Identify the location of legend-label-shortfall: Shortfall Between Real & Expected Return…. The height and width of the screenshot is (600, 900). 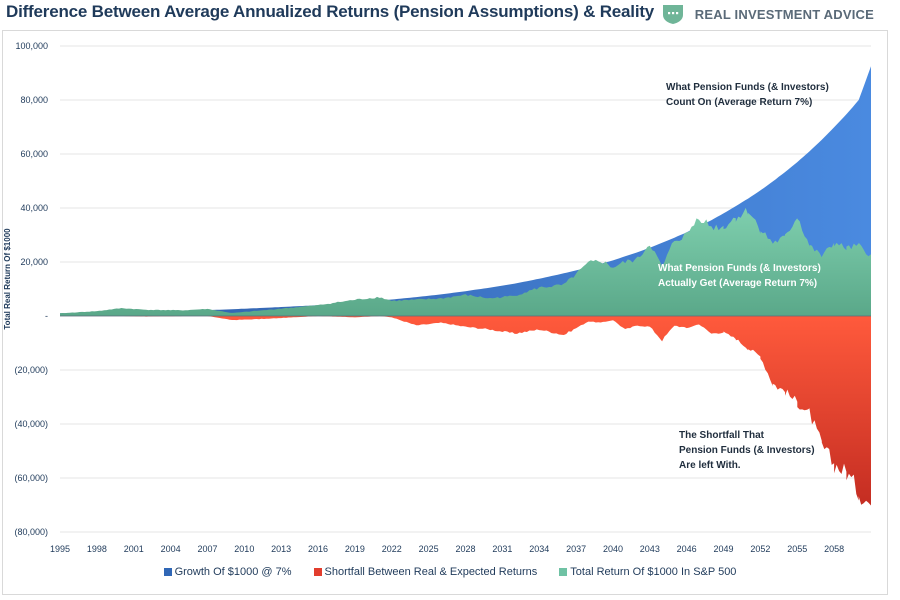
(431, 572).